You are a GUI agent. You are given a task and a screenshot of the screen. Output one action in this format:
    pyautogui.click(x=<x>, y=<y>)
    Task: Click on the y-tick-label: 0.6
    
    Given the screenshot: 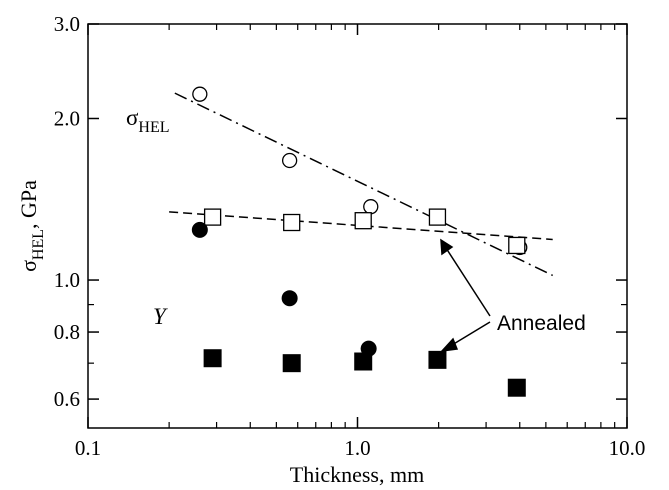 What is the action you would take?
    pyautogui.click(x=67, y=399)
    